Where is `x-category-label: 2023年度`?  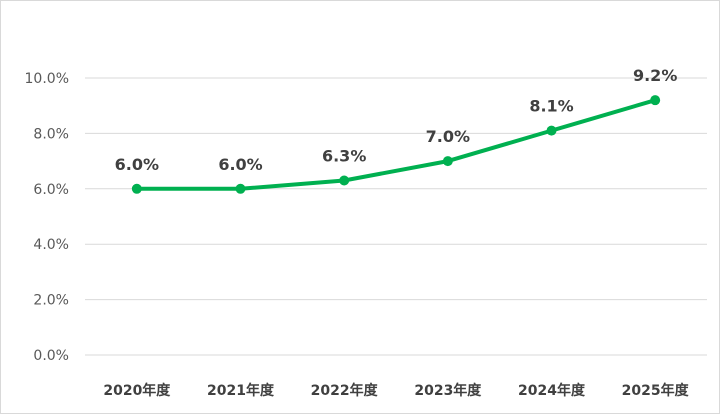
x-category-label: 2023年度 is located at coordinates (448, 390).